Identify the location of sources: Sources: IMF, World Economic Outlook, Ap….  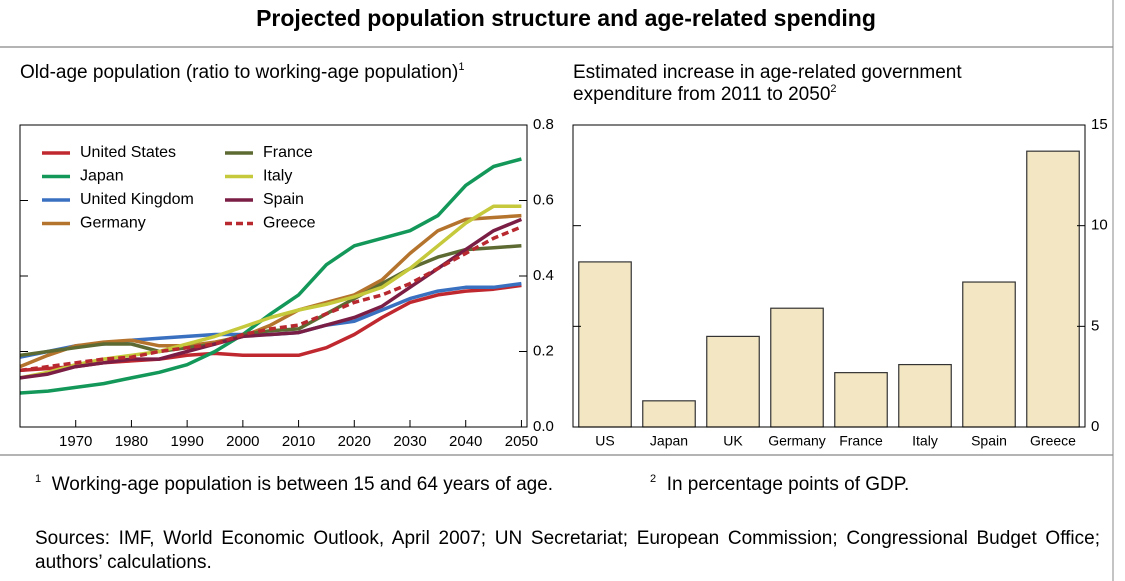
(567, 550).